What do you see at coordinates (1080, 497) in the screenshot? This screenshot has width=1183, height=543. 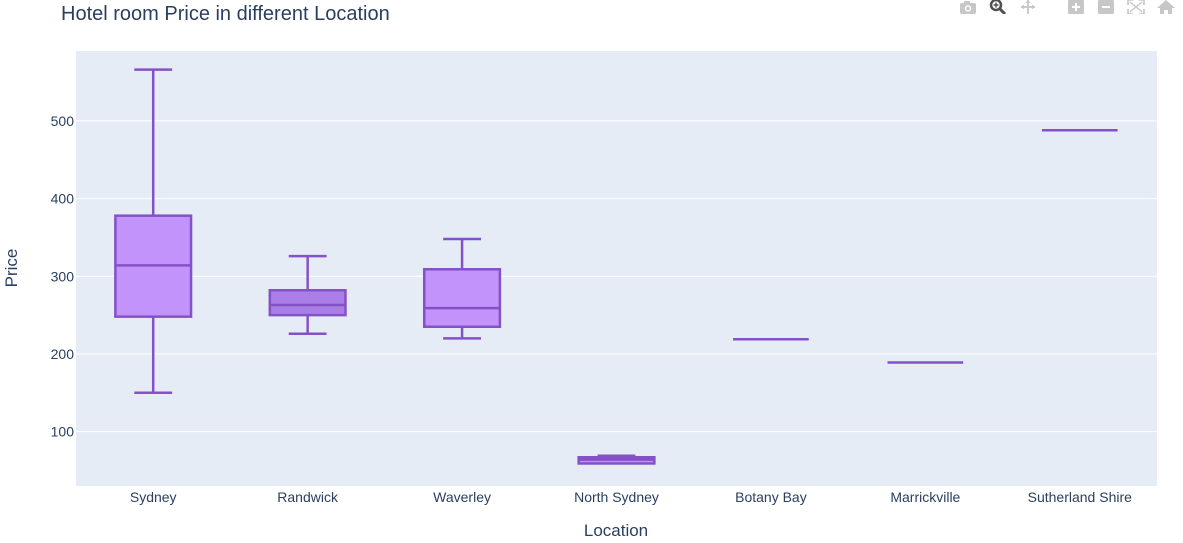 I see `x-tick-label: Sutherland Shire` at bounding box center [1080, 497].